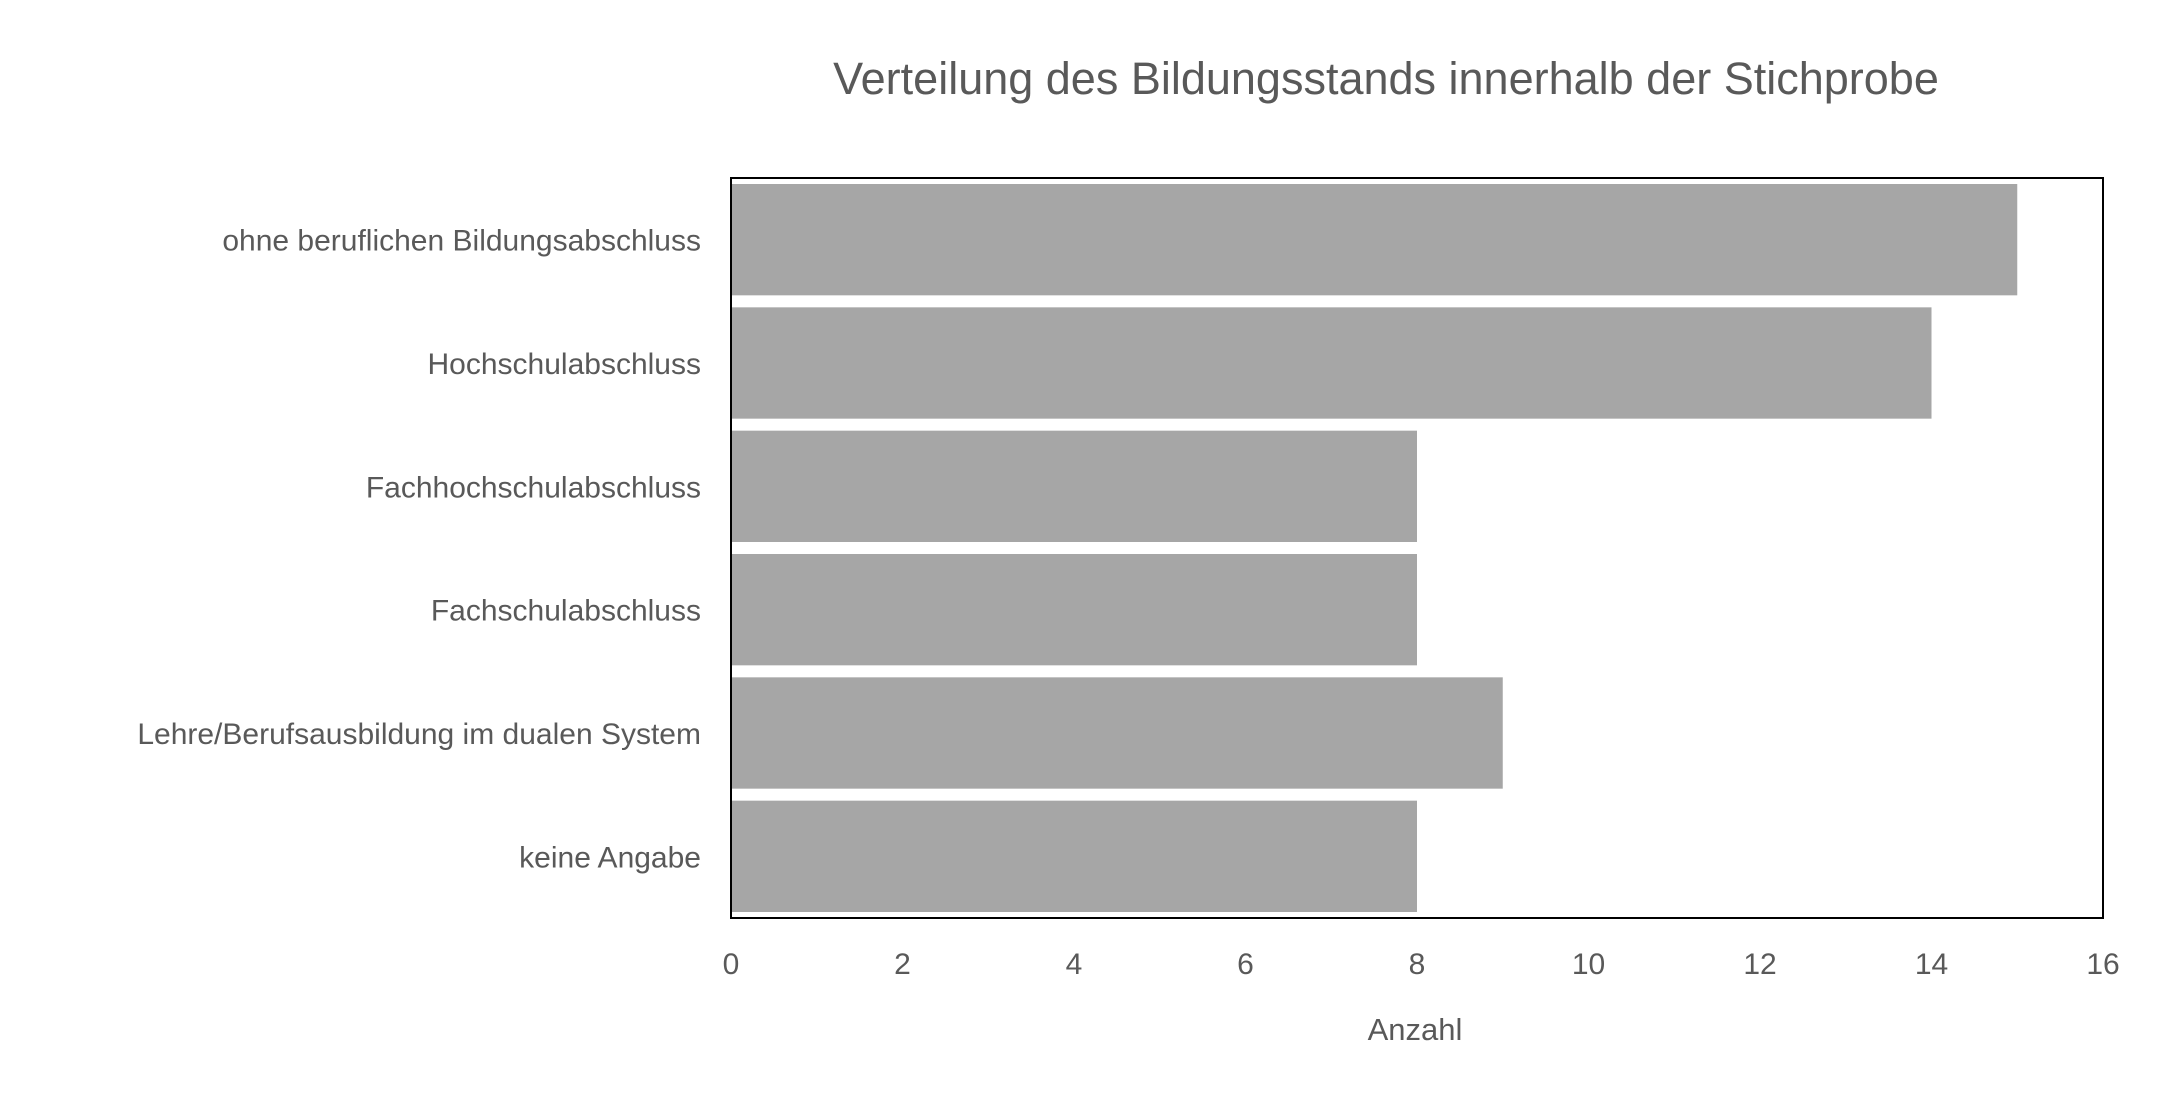 This screenshot has width=2169, height=1117. Describe the element at coordinates (2102, 964) in the screenshot. I see `x-tick-label-8: 16` at that location.